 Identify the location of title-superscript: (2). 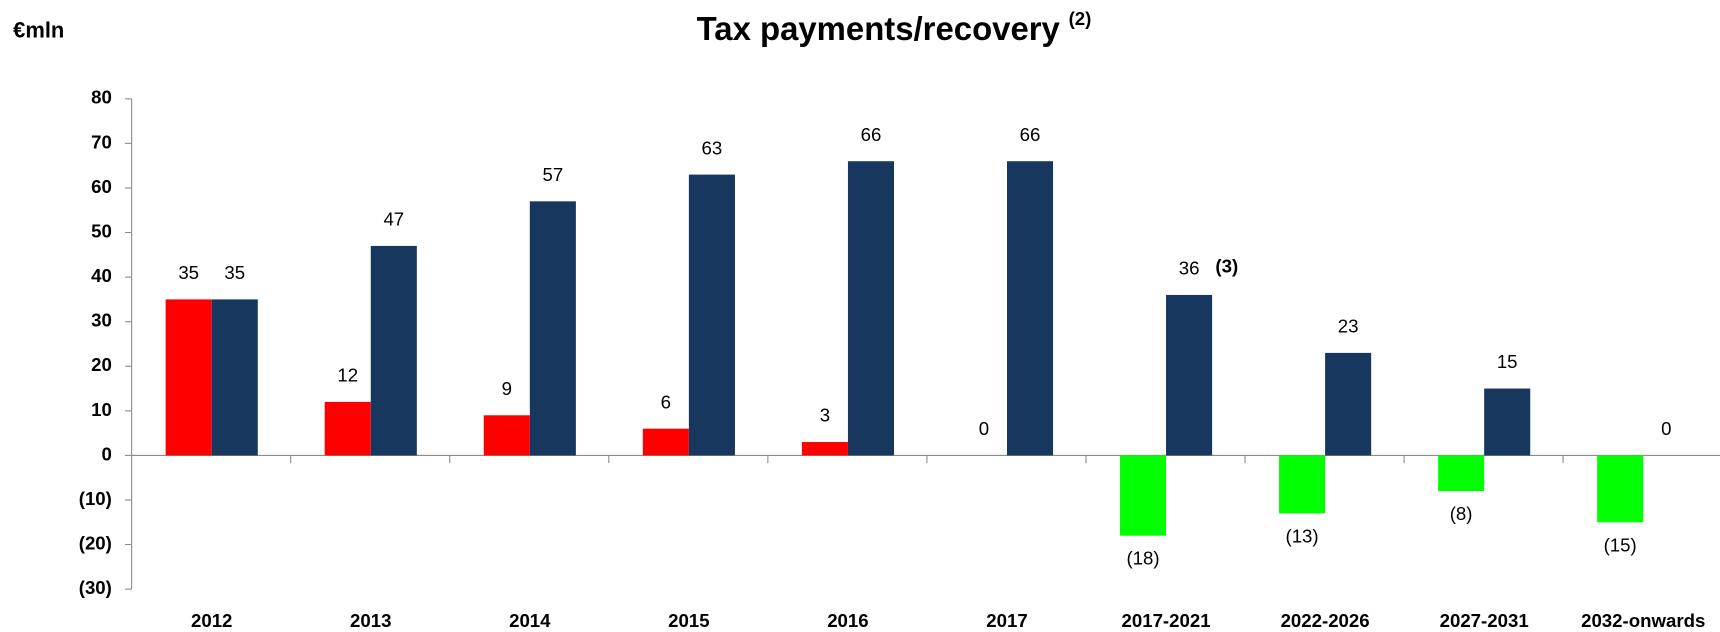
(1080, 18).